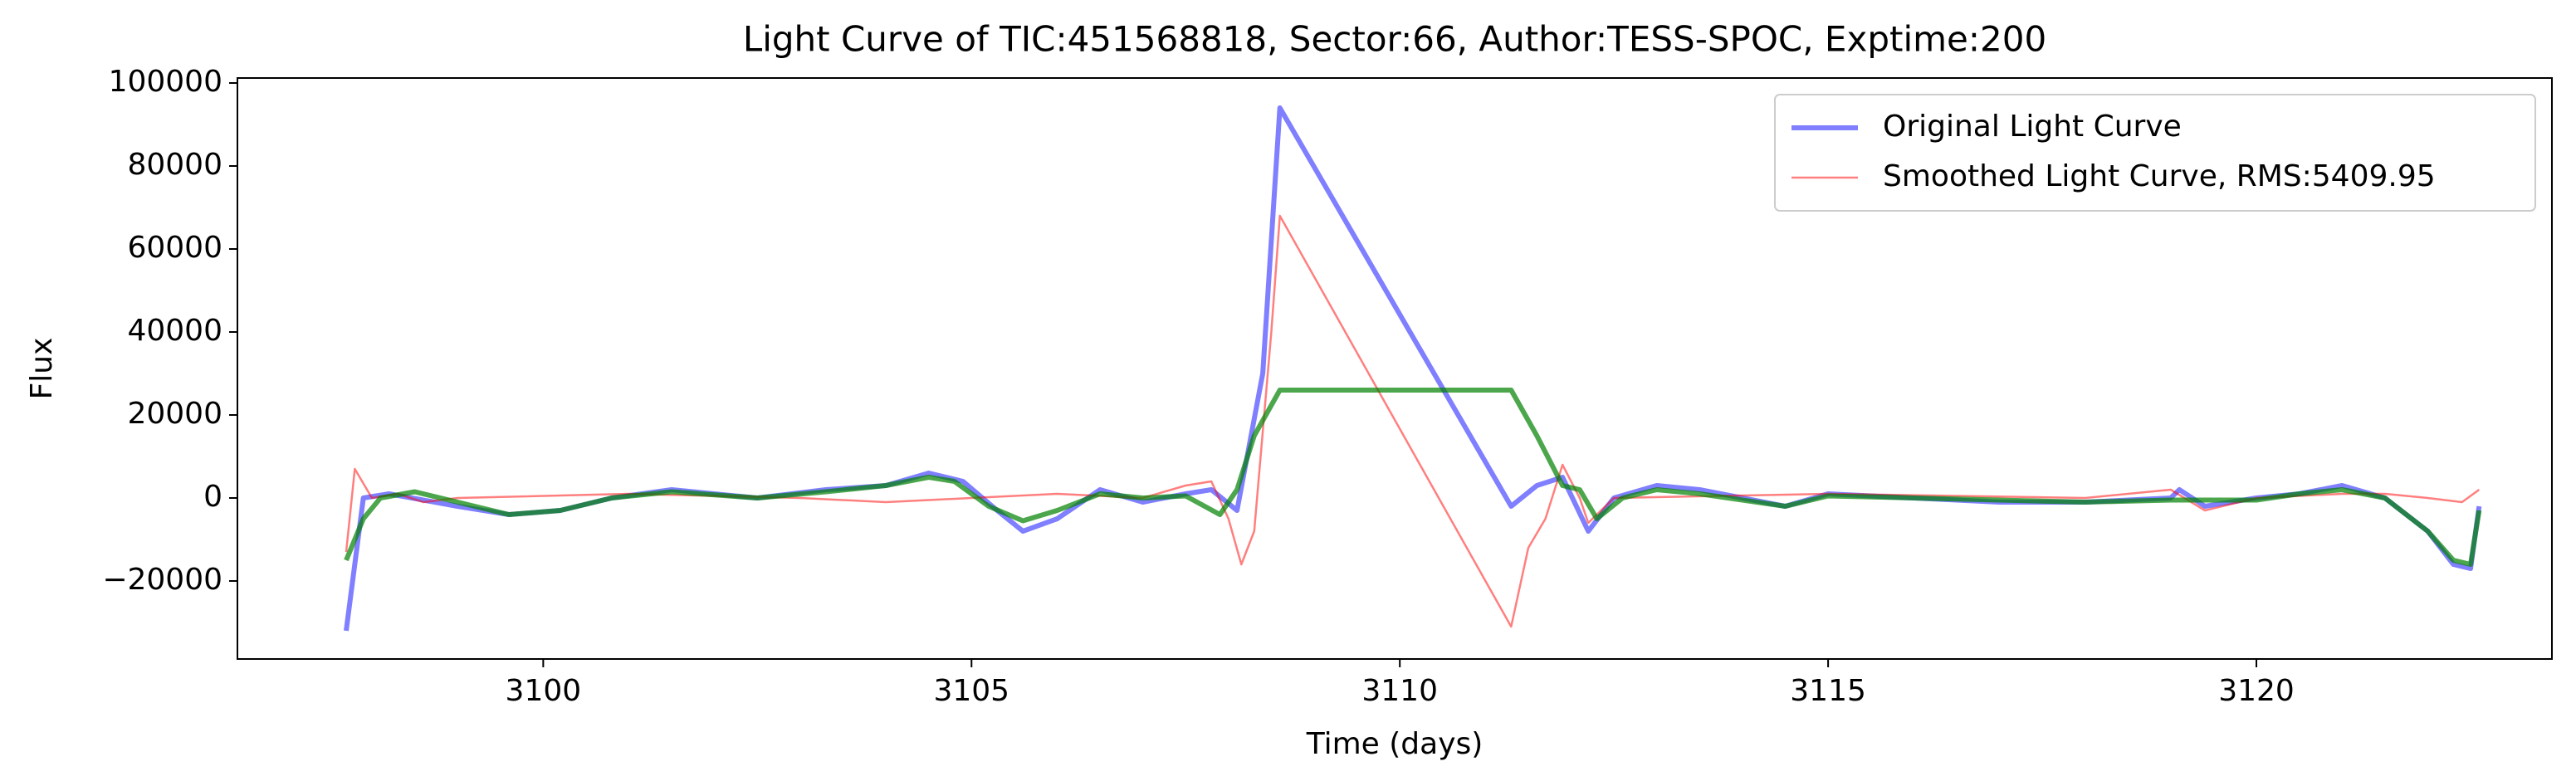 Image resolution: width=2576 pixels, height=781 pixels. Describe the element at coordinates (162, 580) in the screenshot. I see `y-tick-label: −20000` at that location.